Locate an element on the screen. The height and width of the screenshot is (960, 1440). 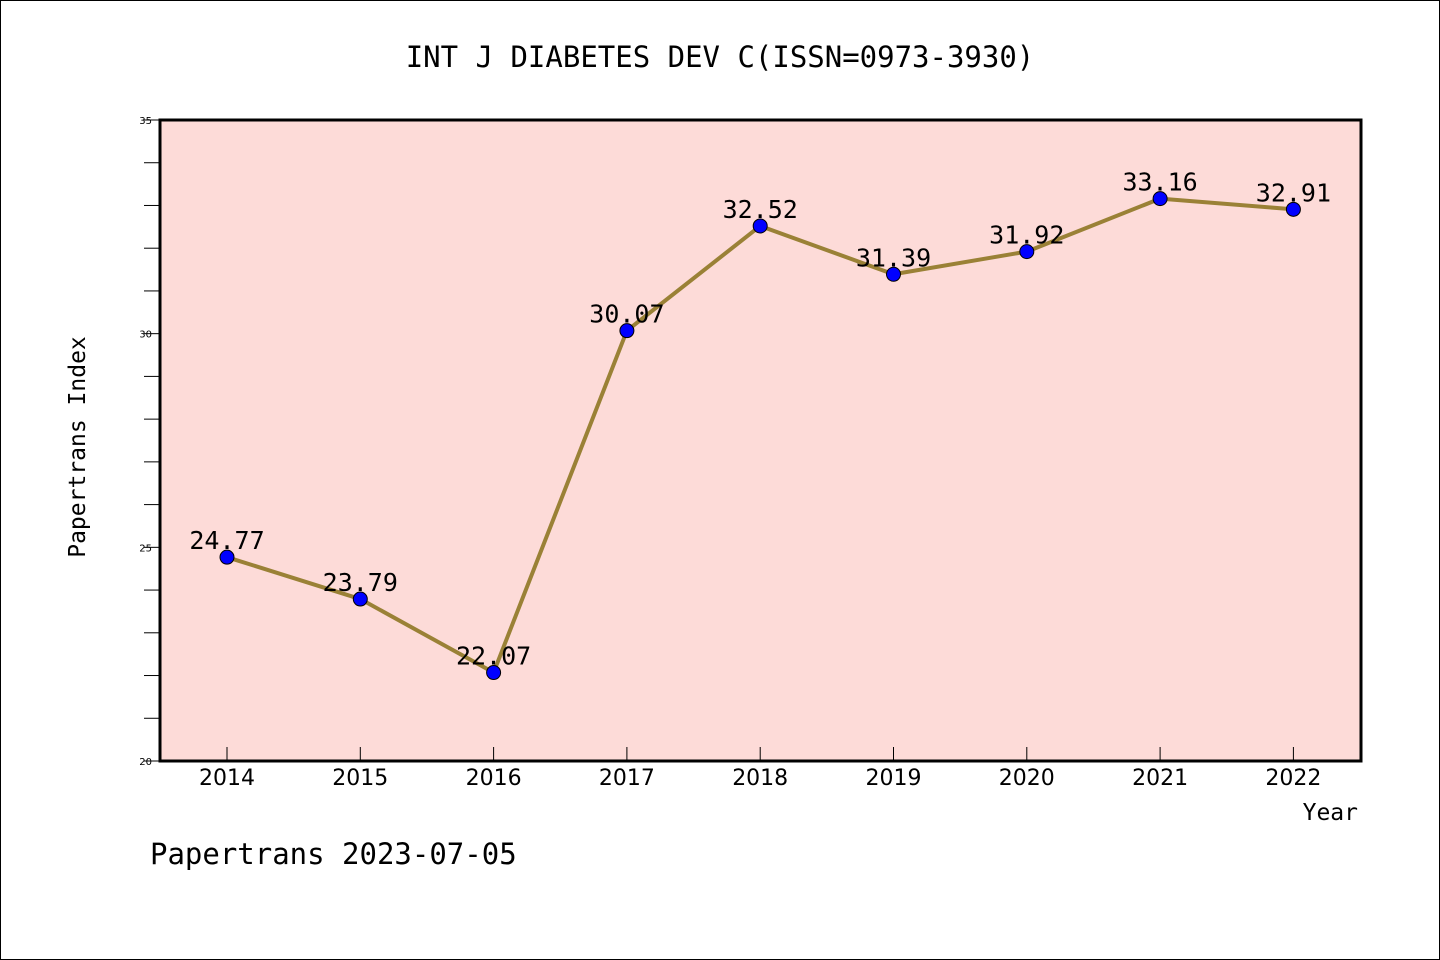
y-tick-label: 20 is located at coordinates (145, 762).